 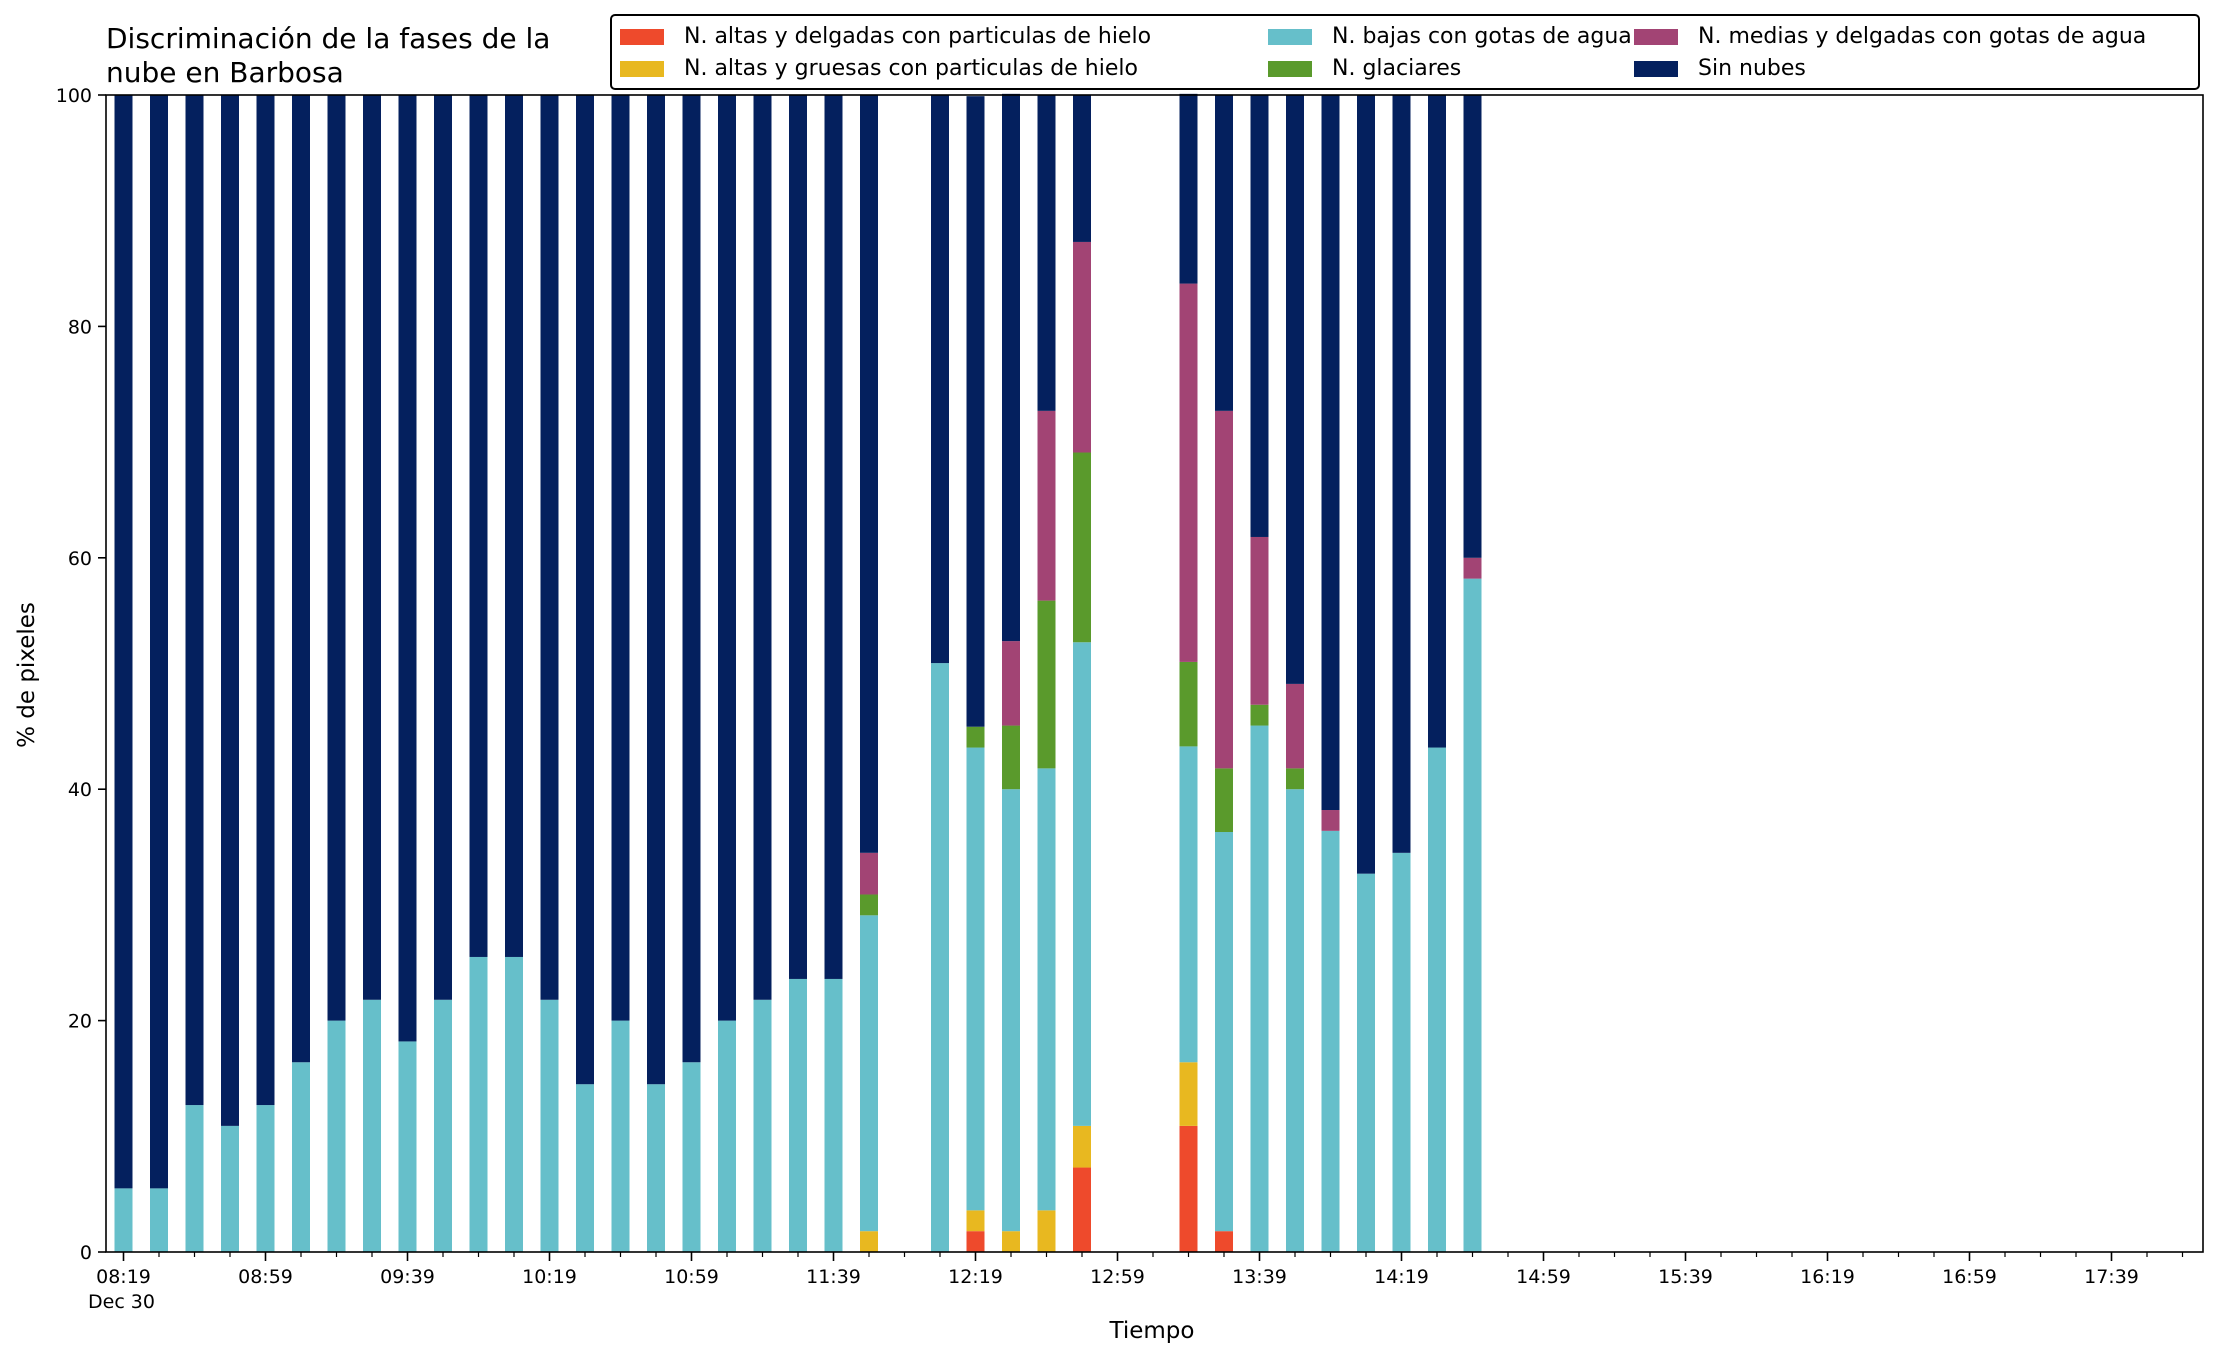 What do you see at coordinates (1364, 68) in the screenshot?
I see `legend-item: N. glaciares` at bounding box center [1364, 68].